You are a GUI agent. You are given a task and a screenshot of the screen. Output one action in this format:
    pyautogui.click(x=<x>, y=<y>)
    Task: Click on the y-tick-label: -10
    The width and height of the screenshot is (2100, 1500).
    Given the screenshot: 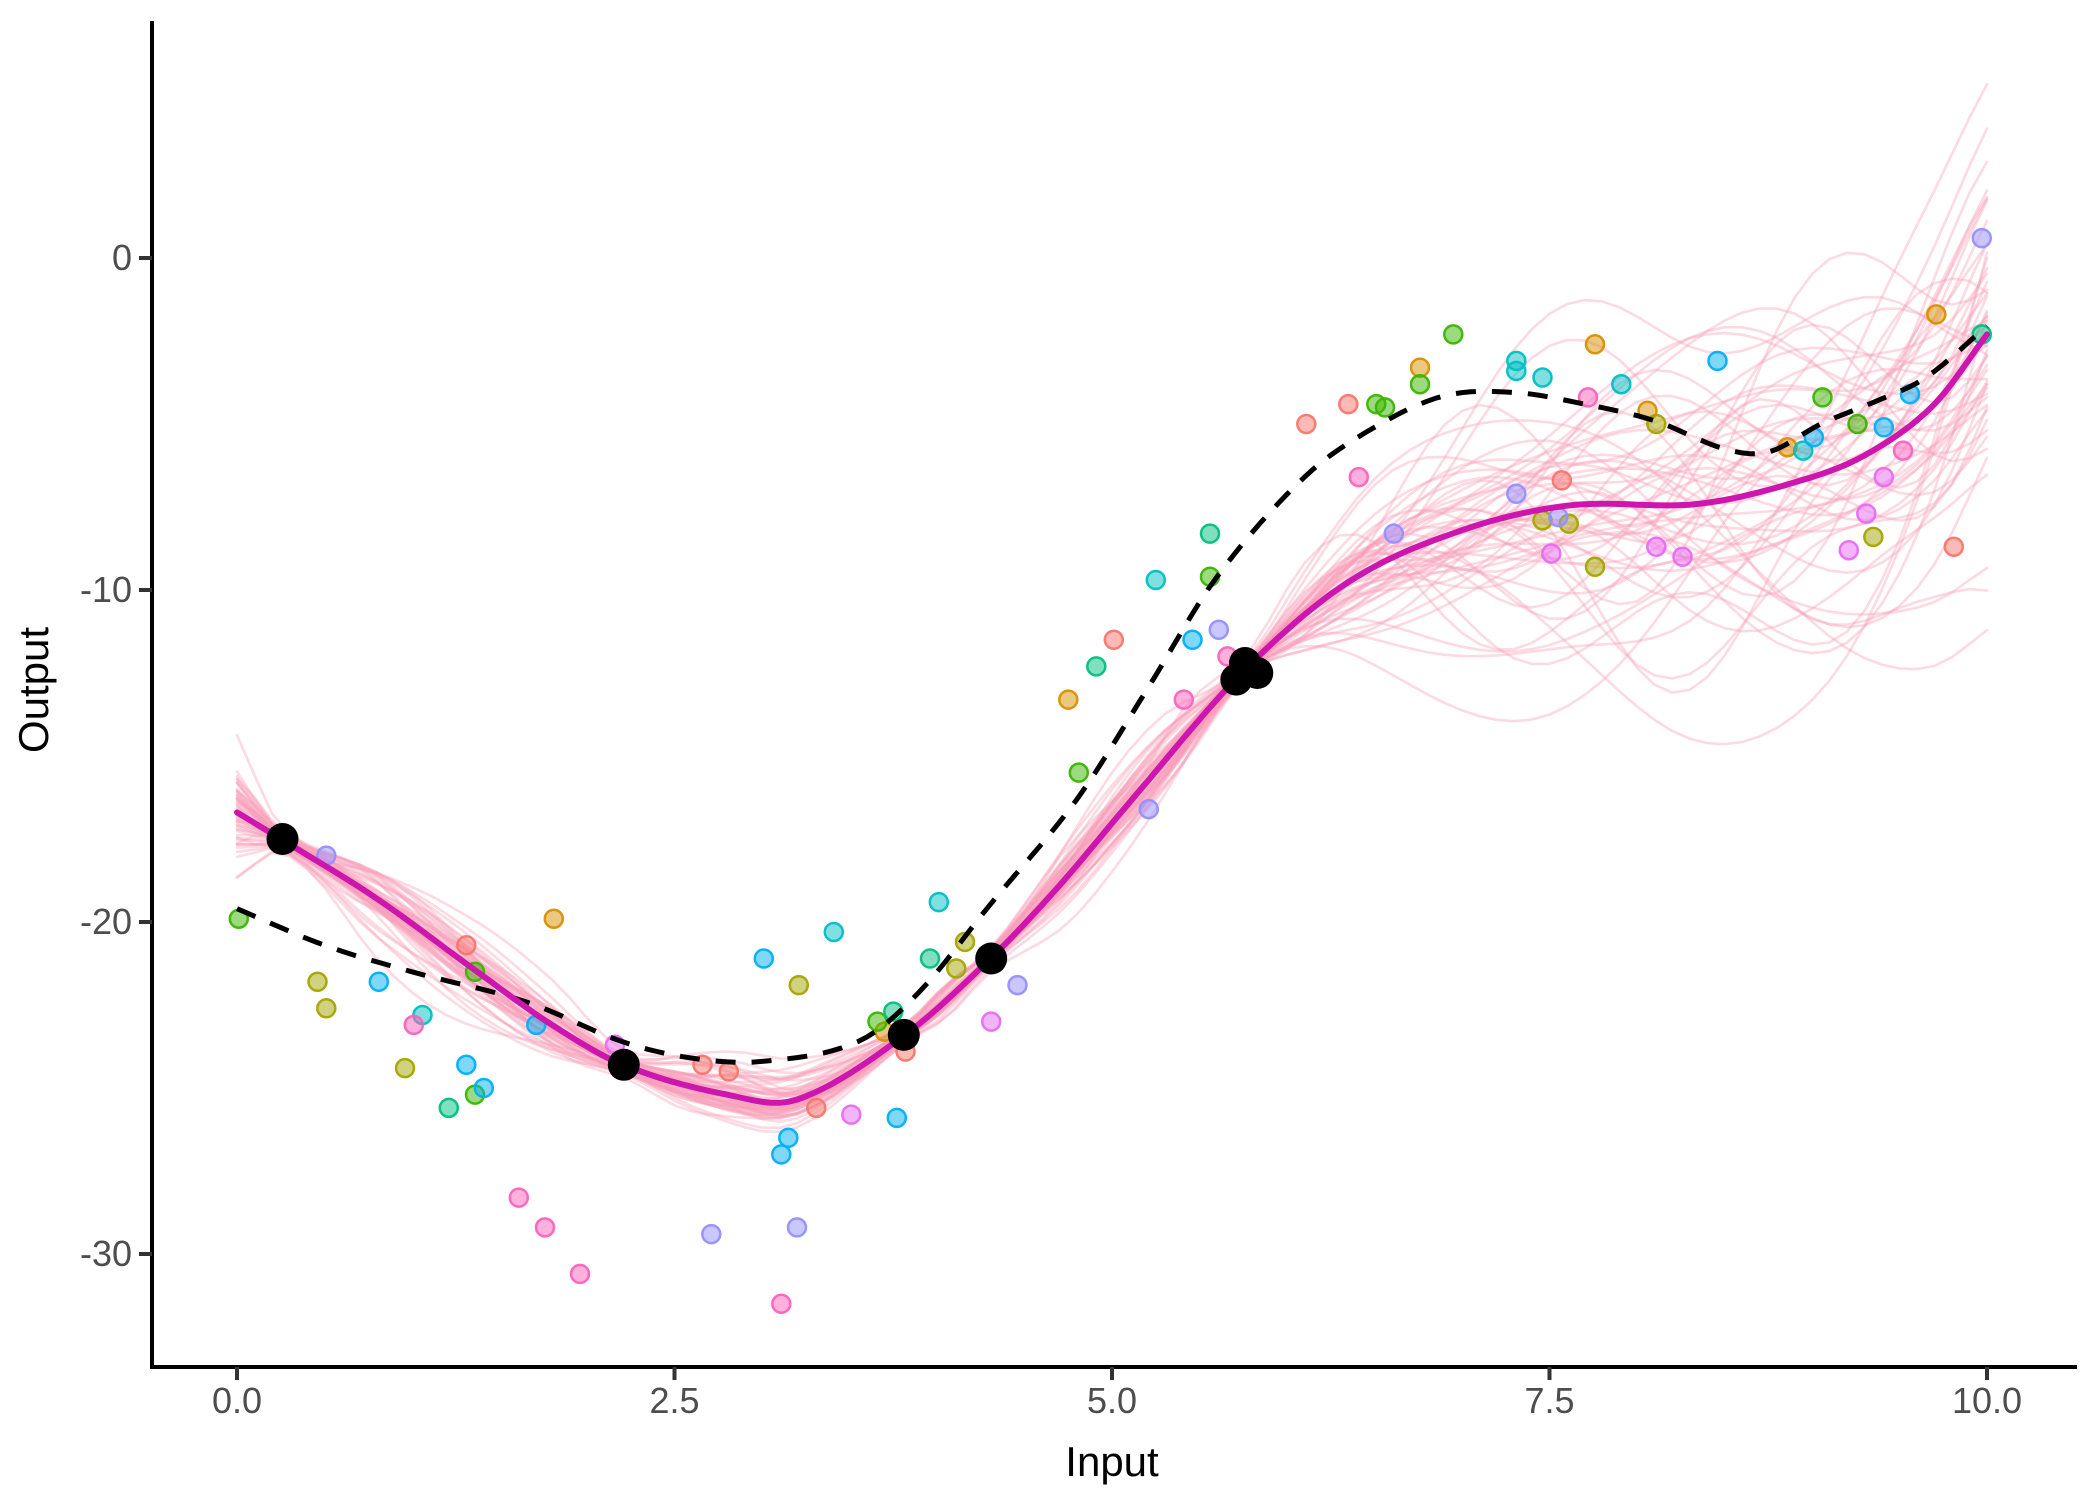 What is the action you would take?
    pyautogui.click(x=106, y=589)
    